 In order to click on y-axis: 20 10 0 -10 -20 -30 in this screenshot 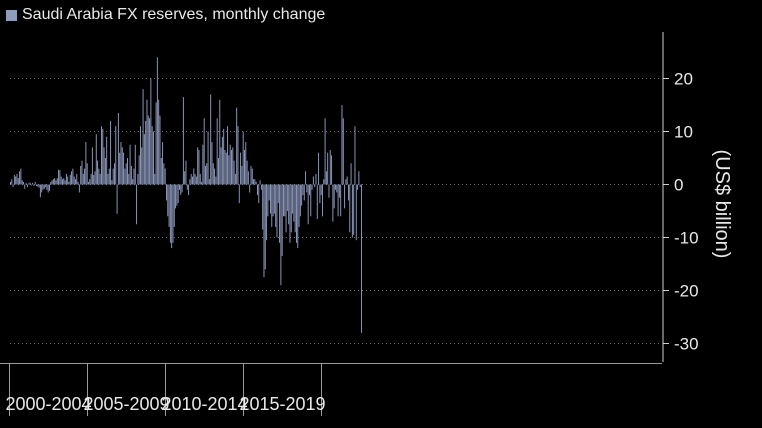, I will do `click(680, 197)`.